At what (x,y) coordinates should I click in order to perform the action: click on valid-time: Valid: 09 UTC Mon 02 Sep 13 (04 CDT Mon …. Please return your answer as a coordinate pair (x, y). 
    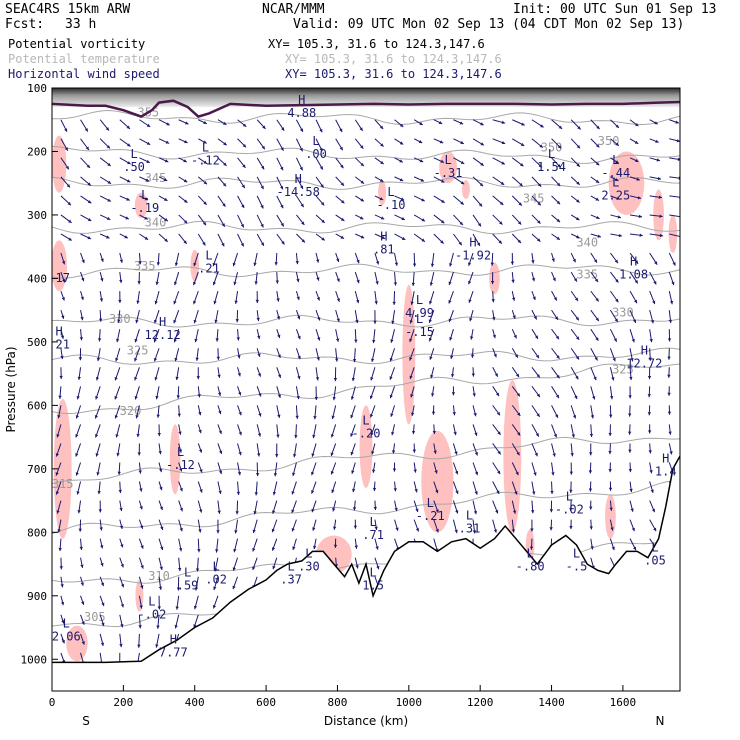
    Looking at the image, I should click on (489, 24).